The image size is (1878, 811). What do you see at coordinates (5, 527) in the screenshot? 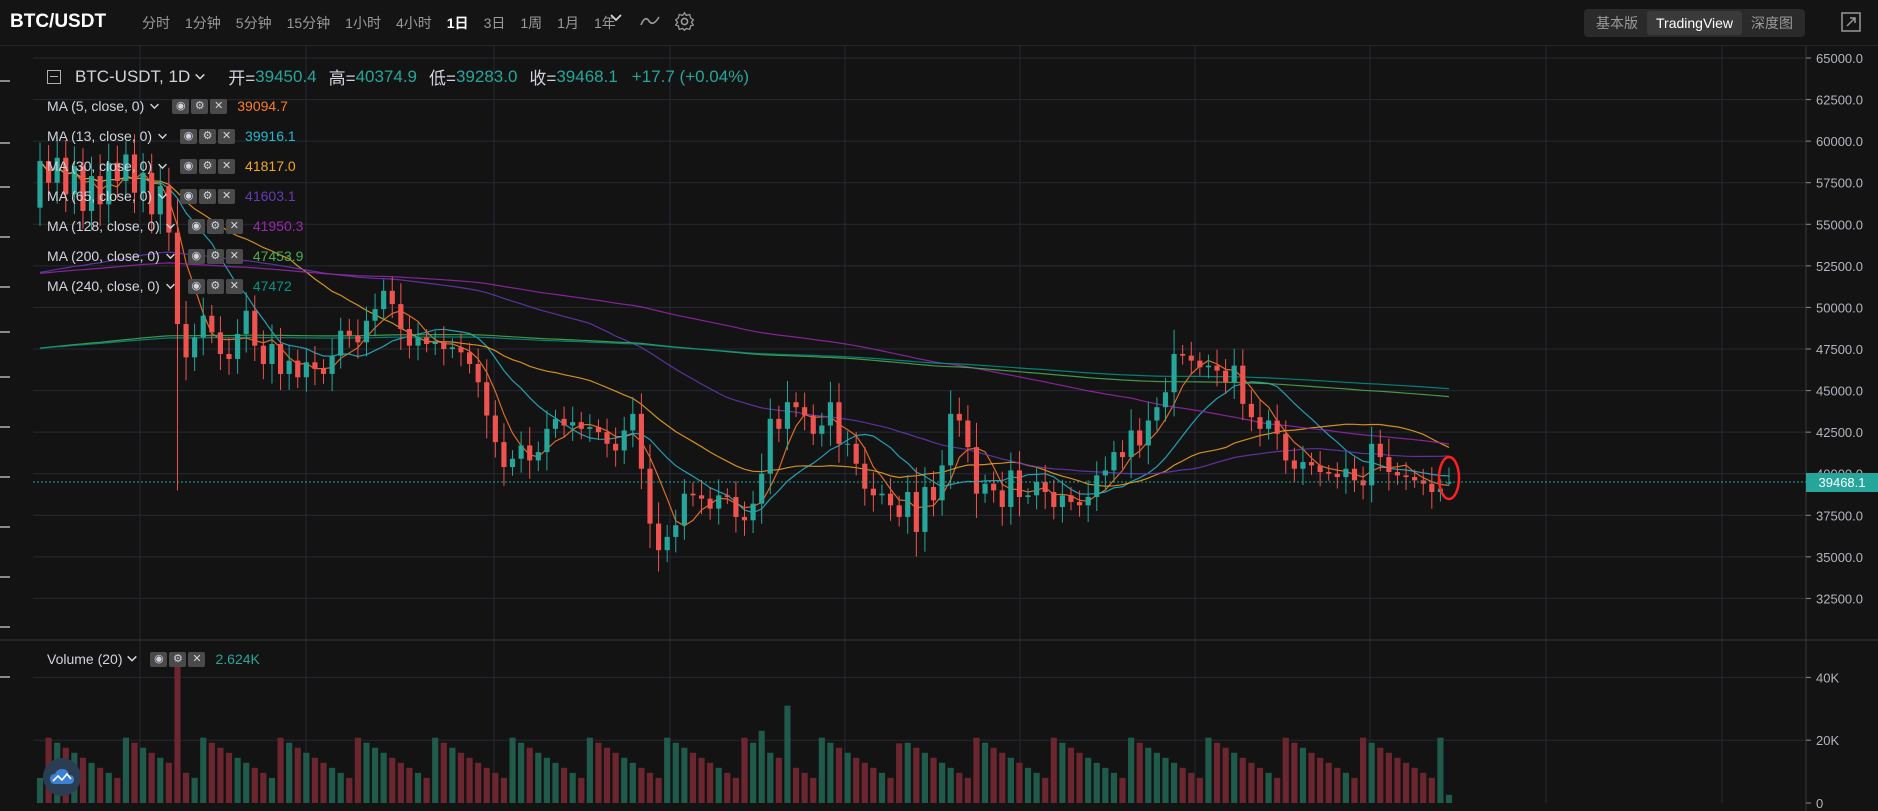
I see `magnet-tool` at bounding box center [5, 527].